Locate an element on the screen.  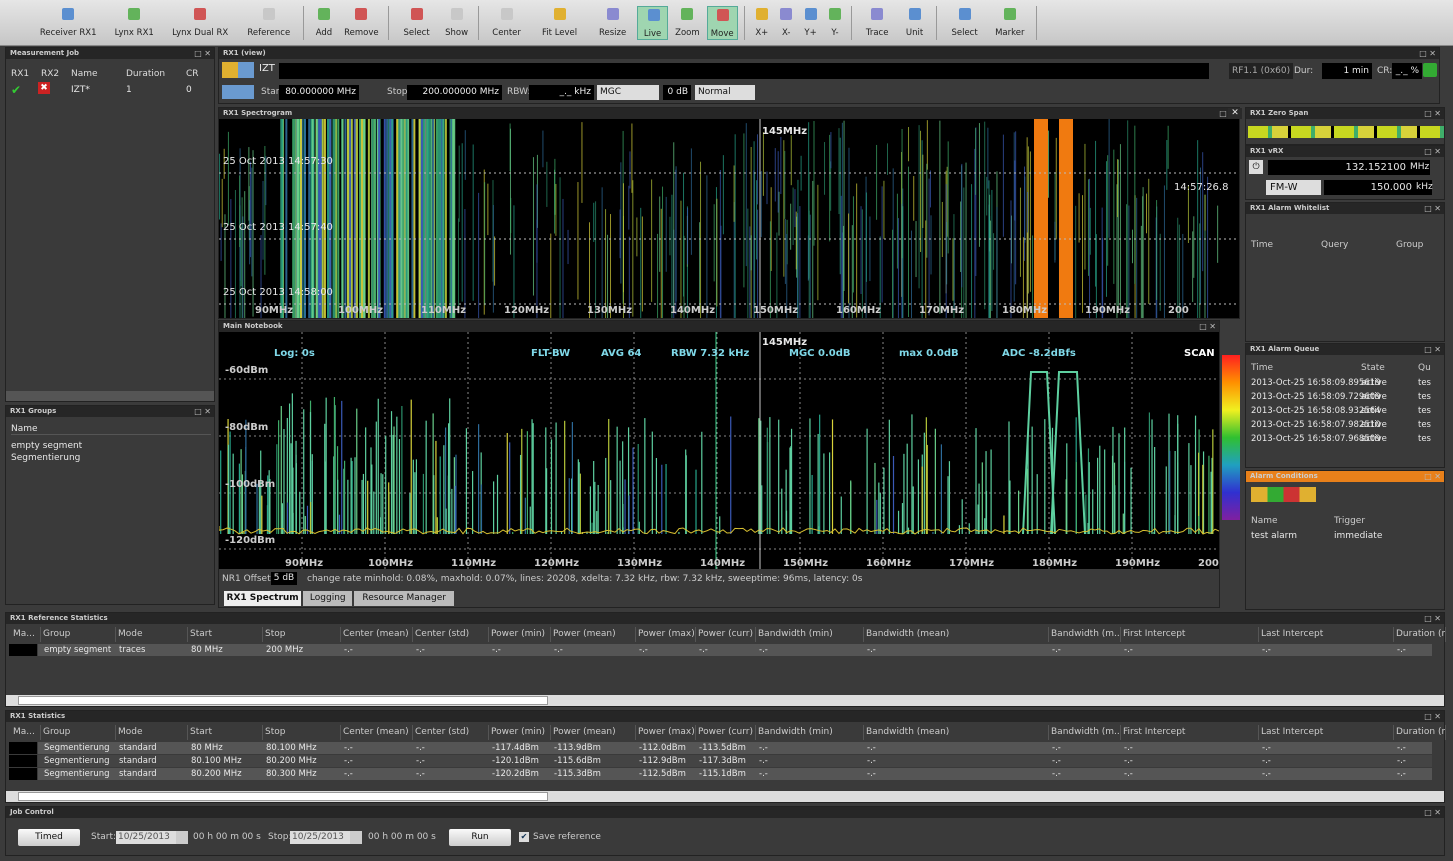
status-label: ADC -8.2dBfs is located at coordinates (1039, 353).